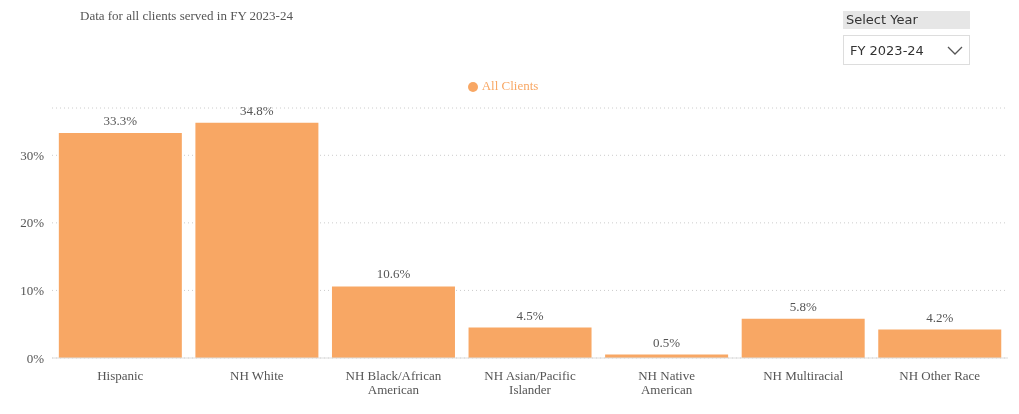  I want to click on x-tick-label: NH White, so click(257, 375).